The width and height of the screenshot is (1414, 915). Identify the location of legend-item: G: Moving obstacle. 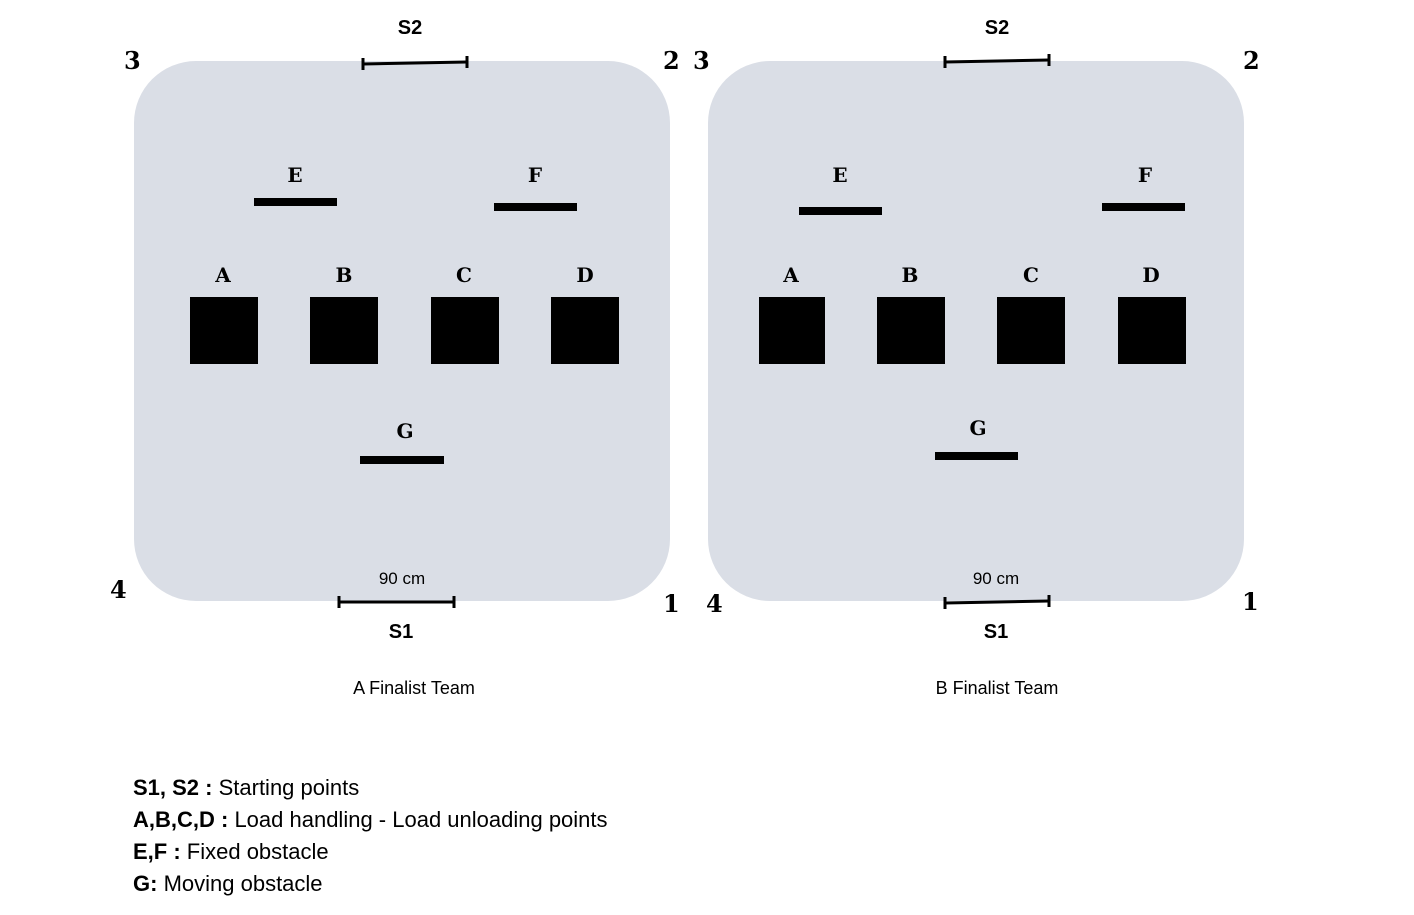
(370, 884).